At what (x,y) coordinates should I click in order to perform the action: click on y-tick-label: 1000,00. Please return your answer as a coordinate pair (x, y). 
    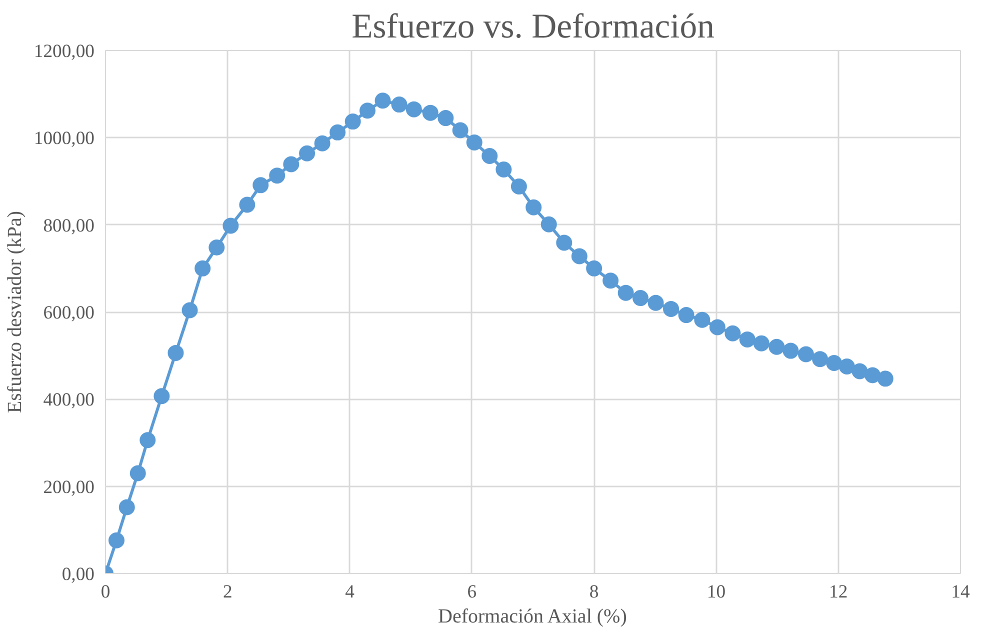
    Looking at the image, I should click on (64, 139).